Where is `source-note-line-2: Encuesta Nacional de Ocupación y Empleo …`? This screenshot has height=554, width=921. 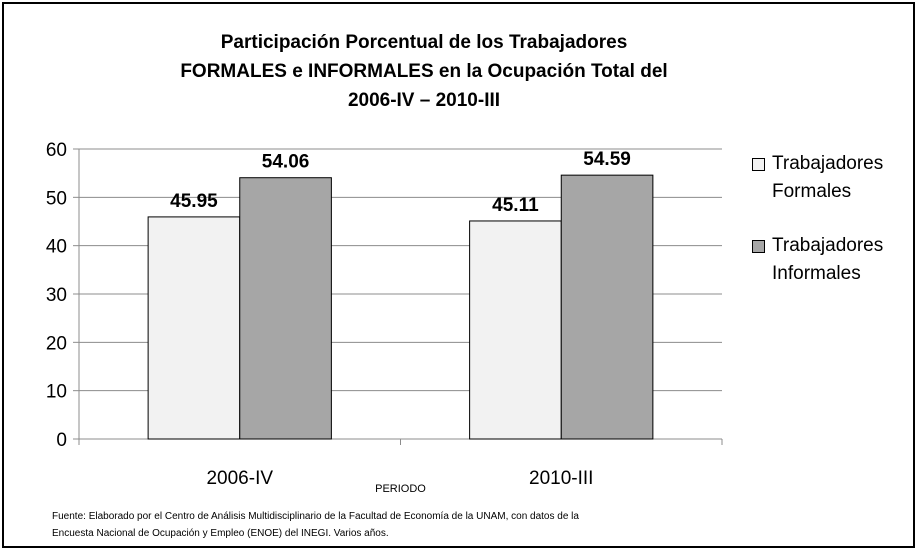 source-note-line-2: Encuesta Nacional de Ocupación y Empleo … is located at coordinates (220, 533).